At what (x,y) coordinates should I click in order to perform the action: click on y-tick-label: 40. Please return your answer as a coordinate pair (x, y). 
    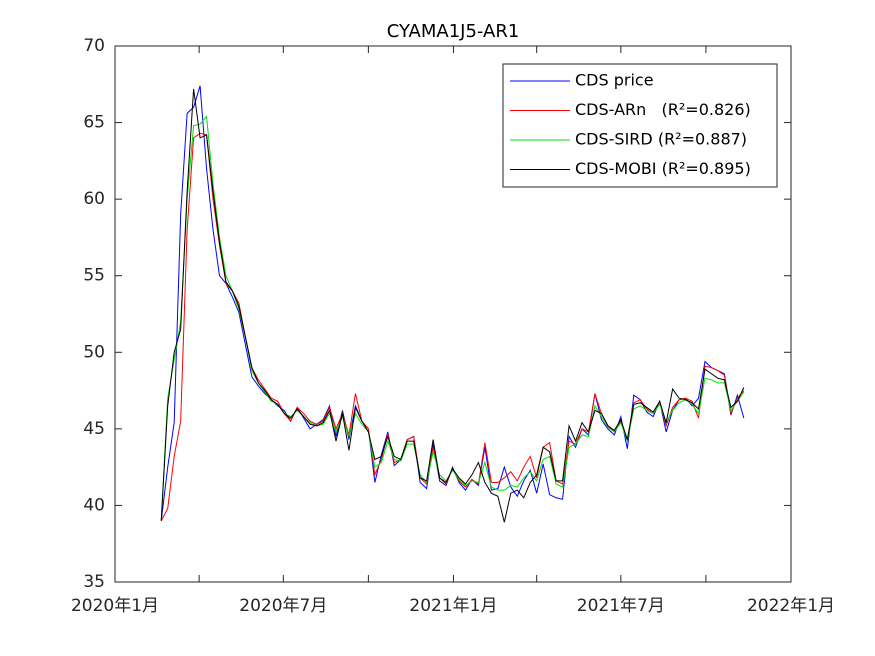
    Looking at the image, I should click on (94, 505).